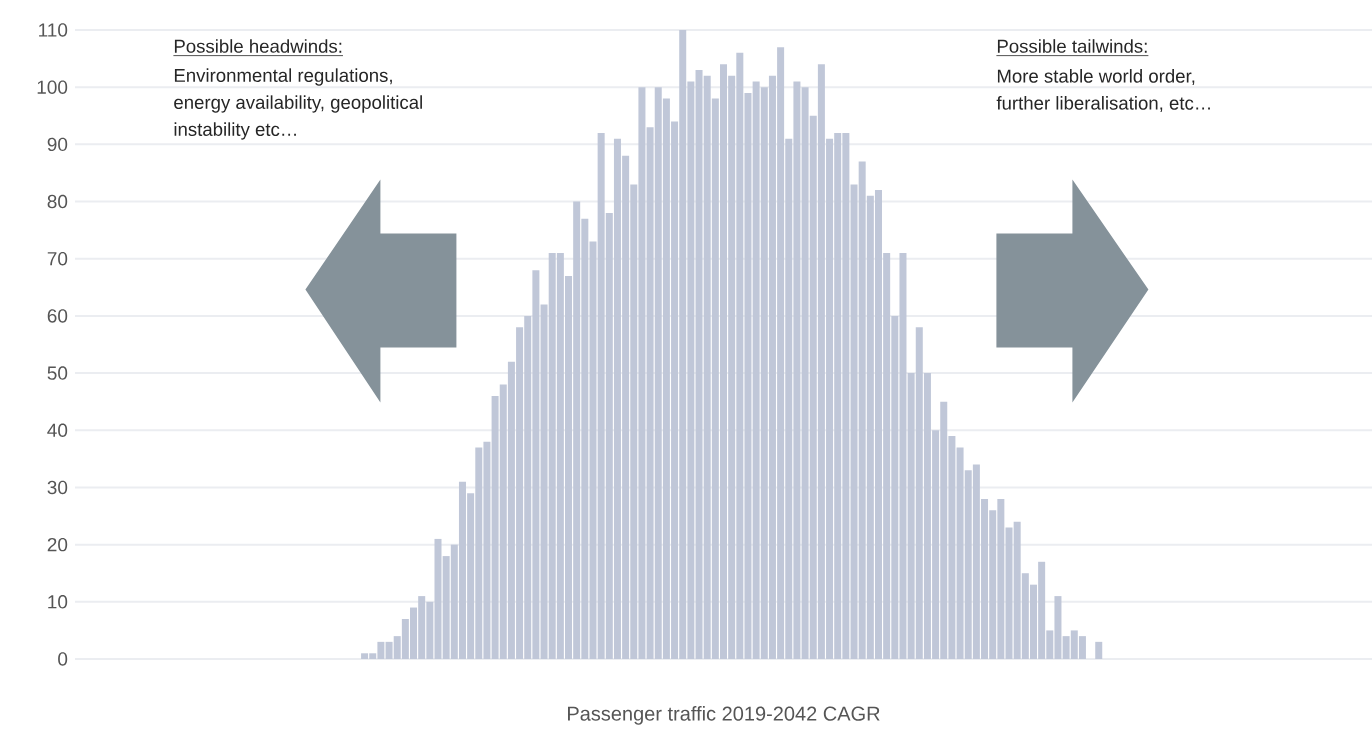 The width and height of the screenshot is (1372, 729). I want to click on y-tick-label: 40, so click(57, 430).